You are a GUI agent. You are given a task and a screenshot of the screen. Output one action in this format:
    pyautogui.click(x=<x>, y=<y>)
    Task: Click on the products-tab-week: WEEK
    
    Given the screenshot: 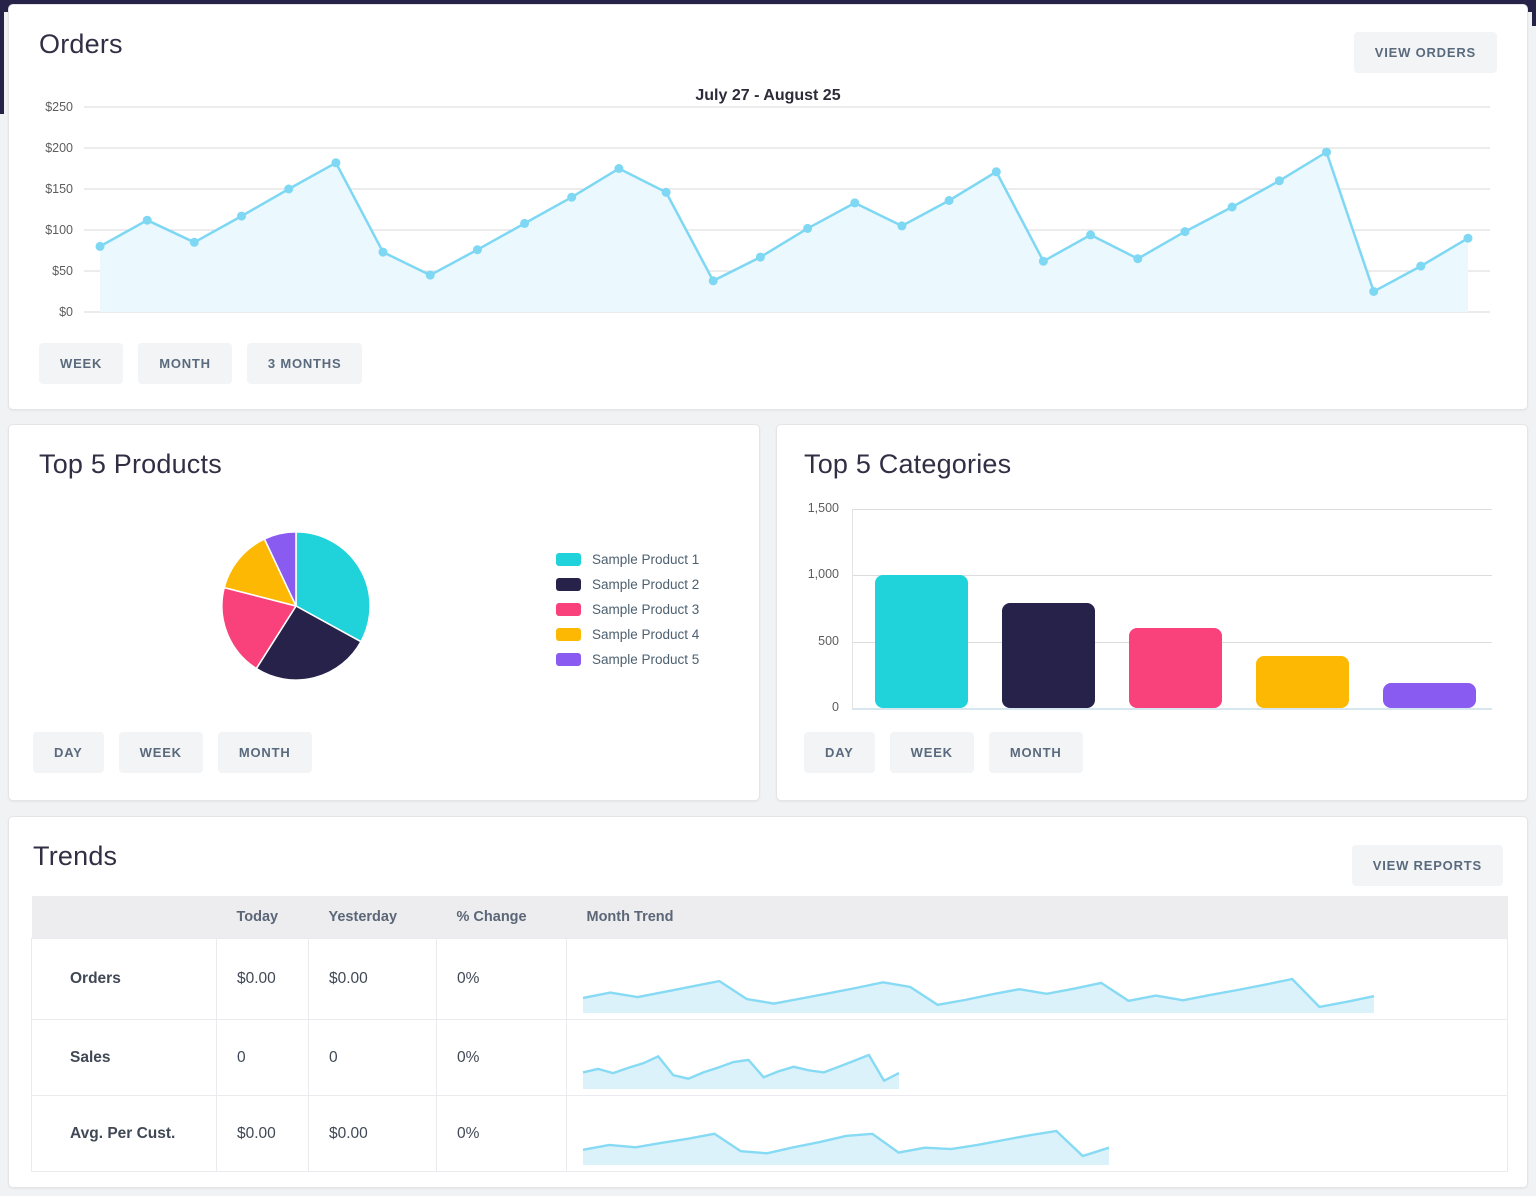 What is the action you would take?
    pyautogui.click(x=160, y=752)
    